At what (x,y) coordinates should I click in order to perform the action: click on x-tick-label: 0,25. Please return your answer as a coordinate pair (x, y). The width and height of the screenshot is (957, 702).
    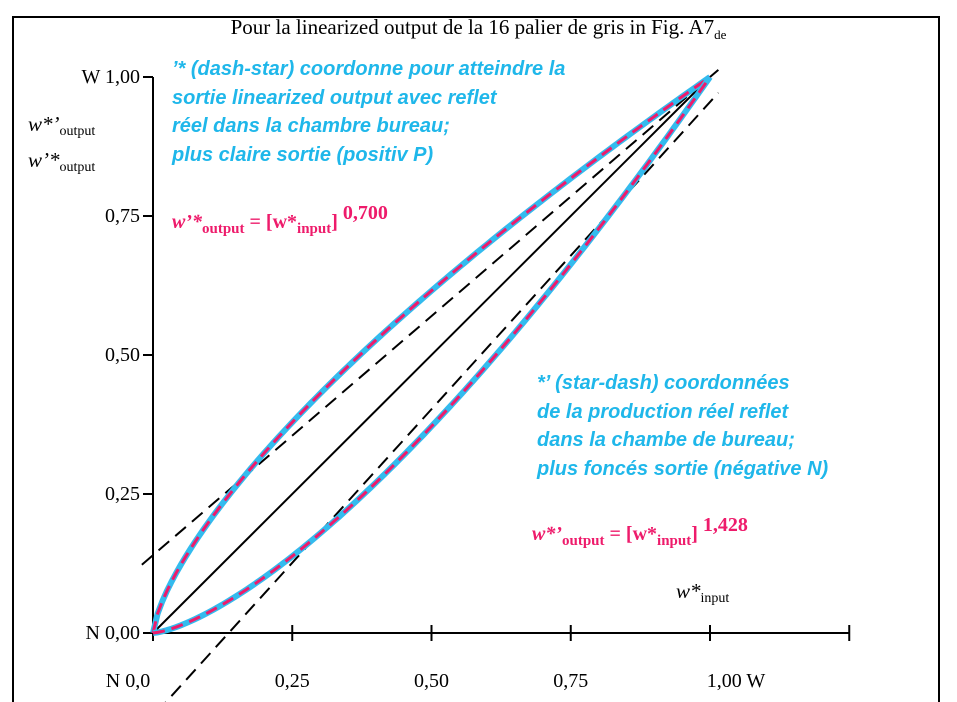
    Looking at the image, I should click on (292, 681).